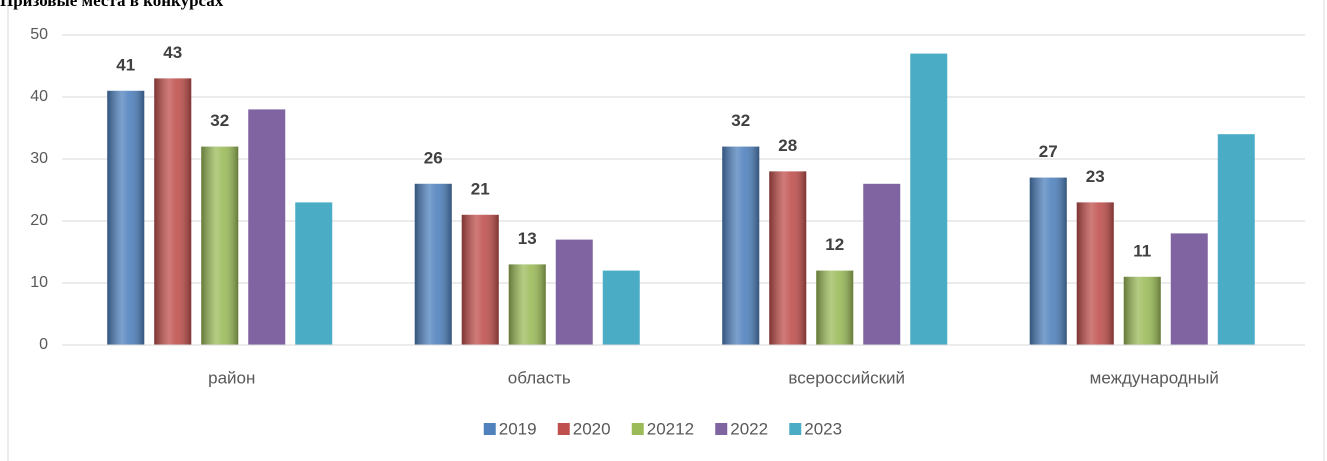 Image resolution: width=1327 pixels, height=461 pixels. Describe the element at coordinates (39, 96) in the screenshot. I see `y-tick-label: 40` at that location.